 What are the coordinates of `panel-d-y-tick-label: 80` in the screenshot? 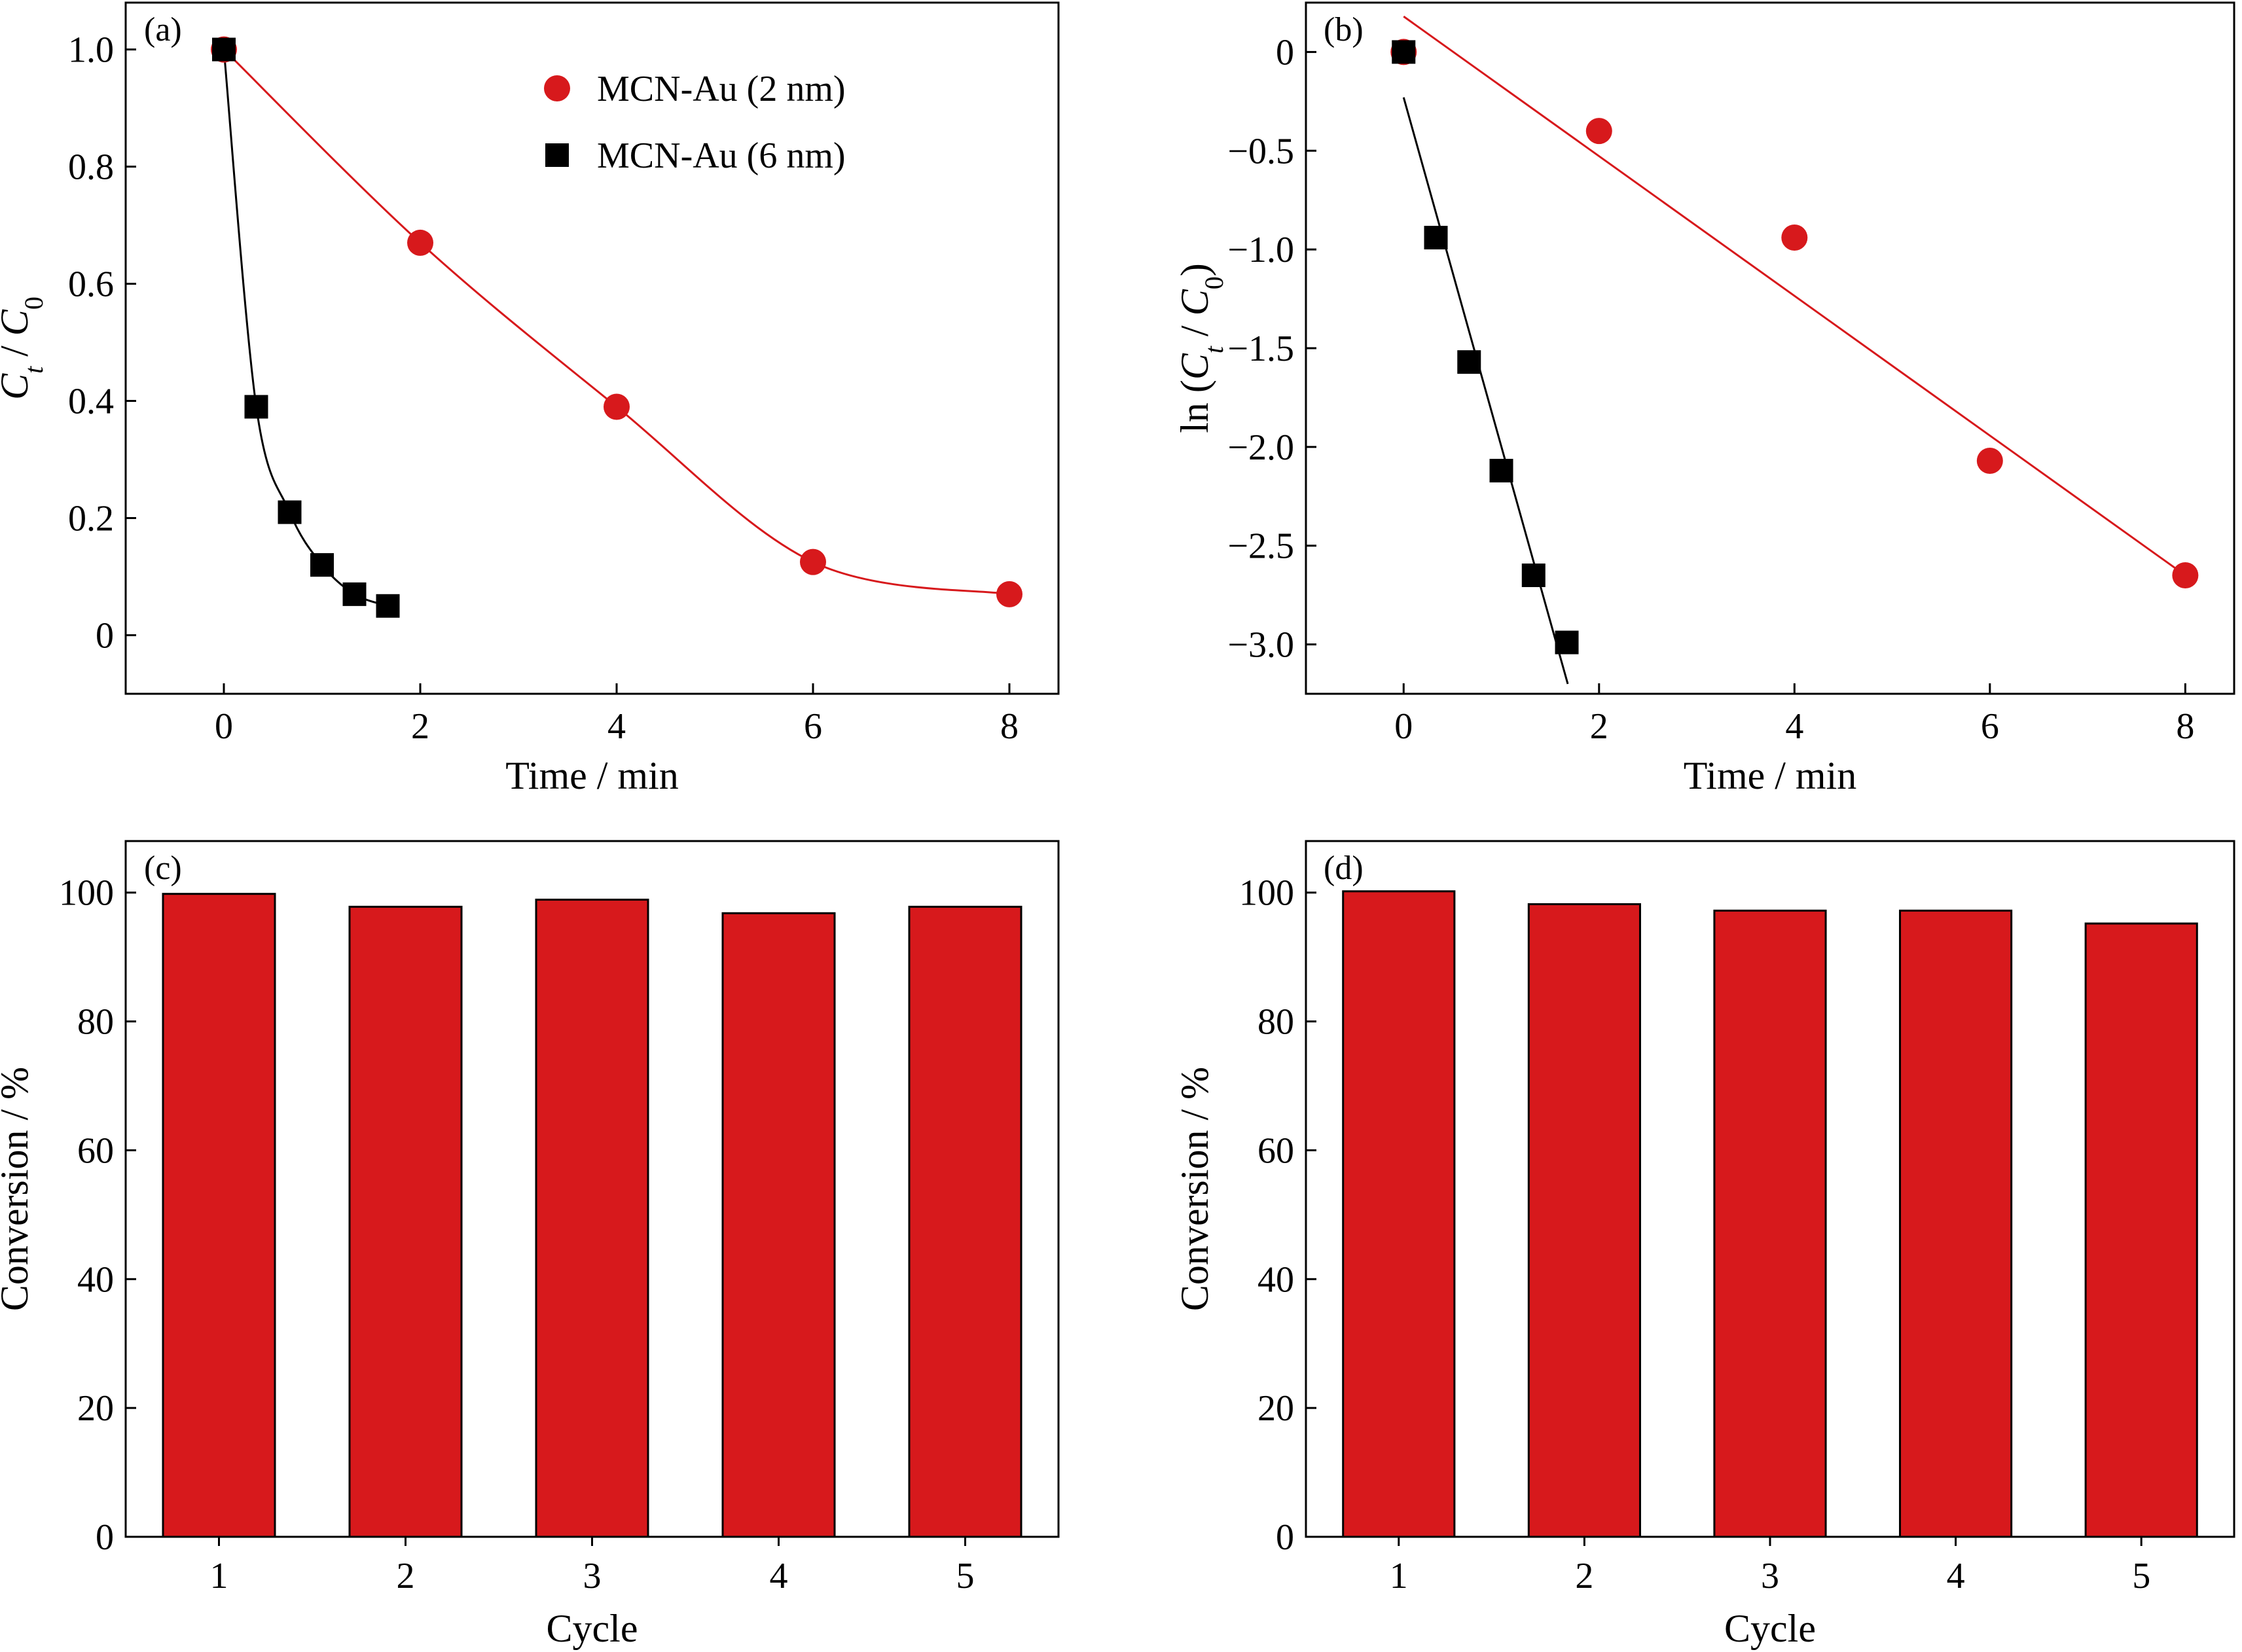 It's located at (1275, 1022).